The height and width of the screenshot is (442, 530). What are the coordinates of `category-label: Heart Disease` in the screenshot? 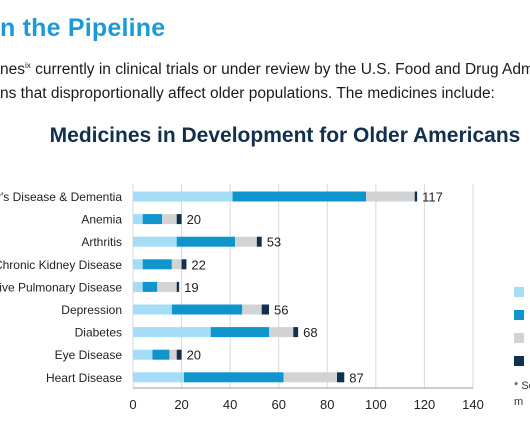 It's located at (84, 378).